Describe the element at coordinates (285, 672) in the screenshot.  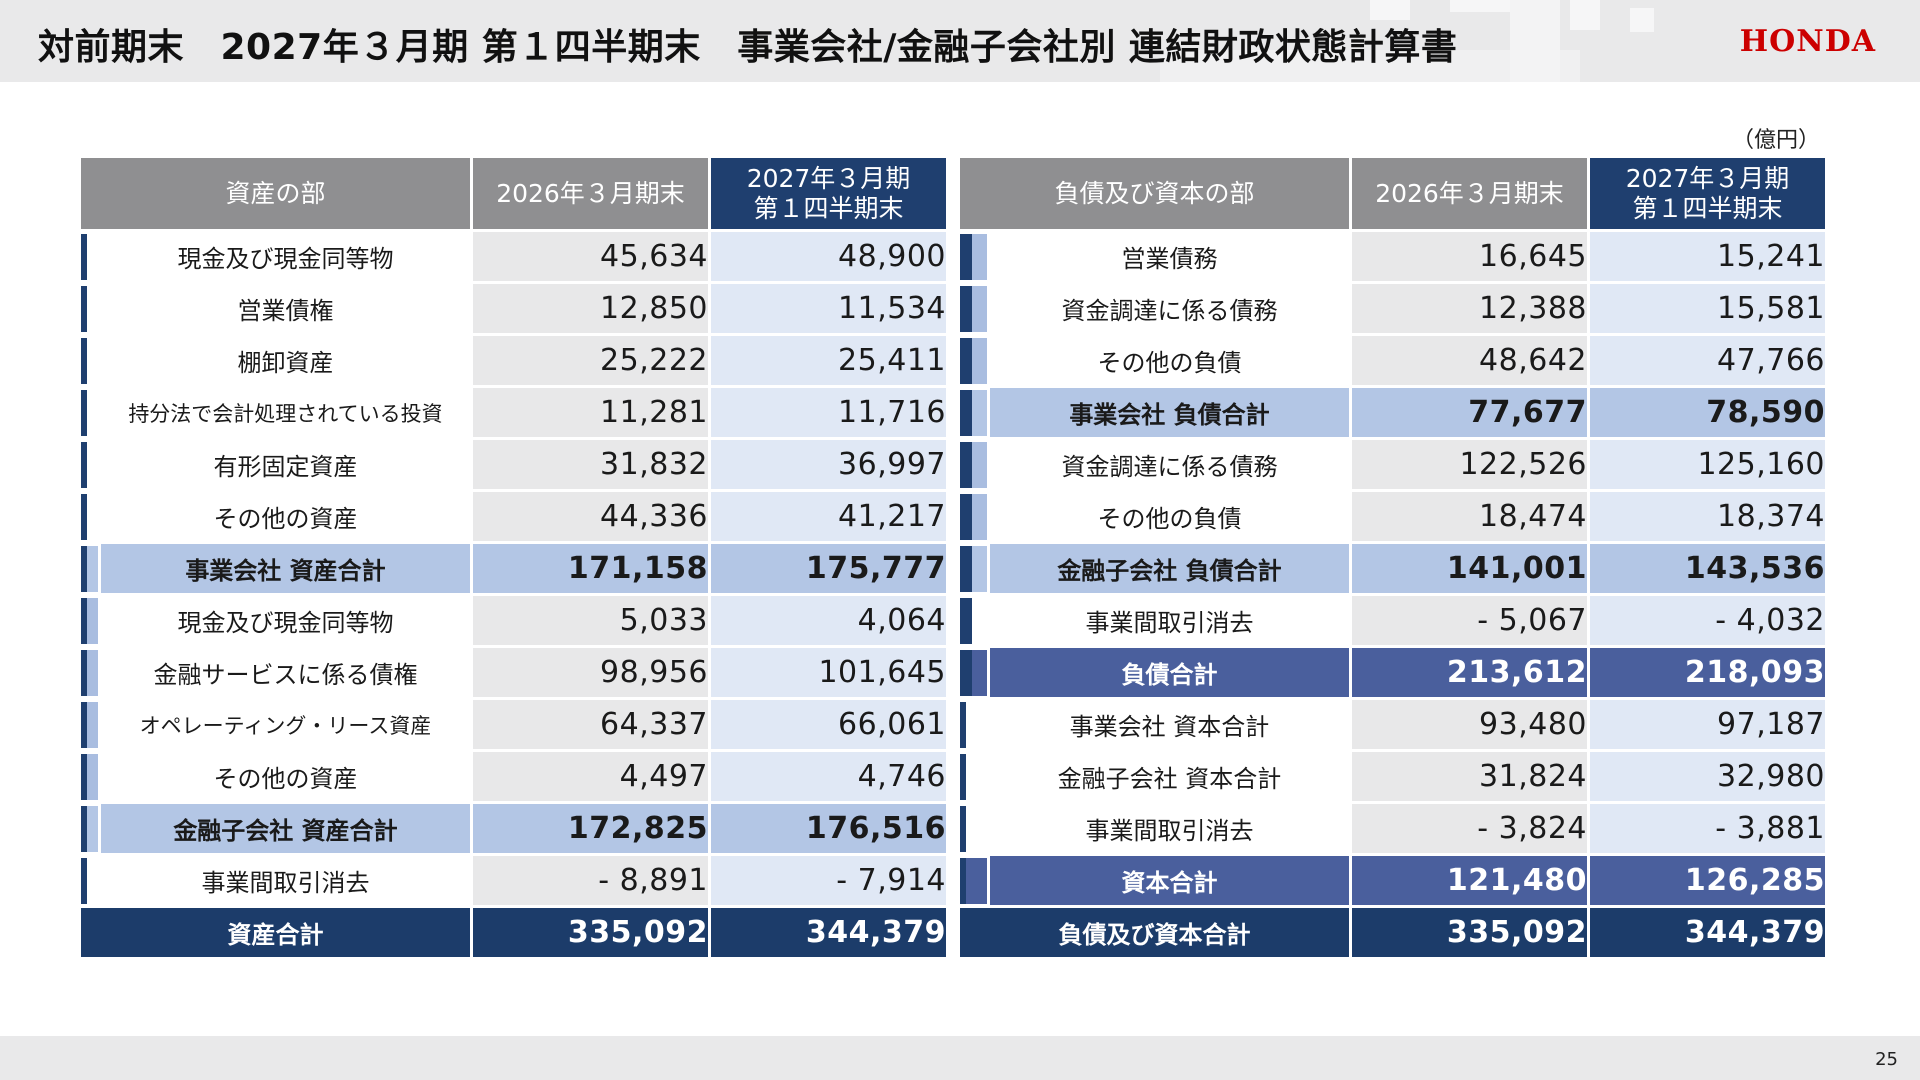
I see `row-label: 金融サービスに係る債権` at that location.